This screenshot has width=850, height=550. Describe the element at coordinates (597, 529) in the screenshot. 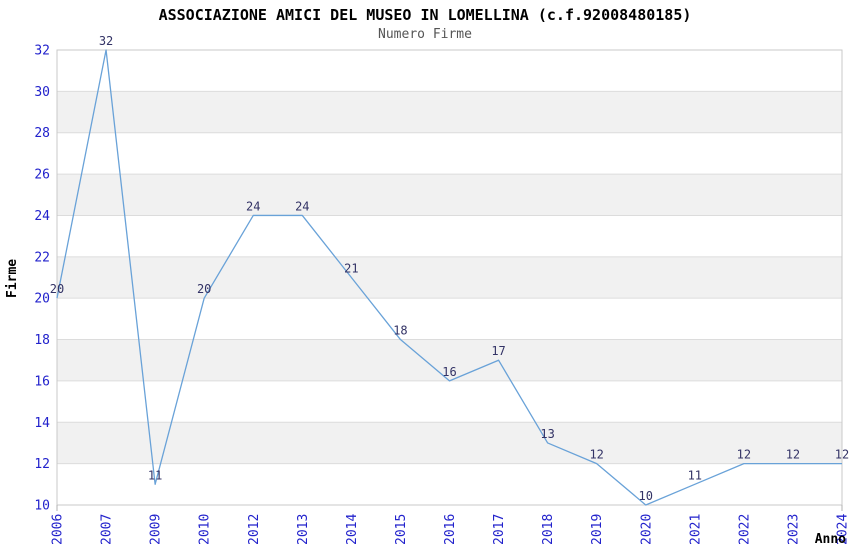

I see `x-tick-label: 2019` at that location.